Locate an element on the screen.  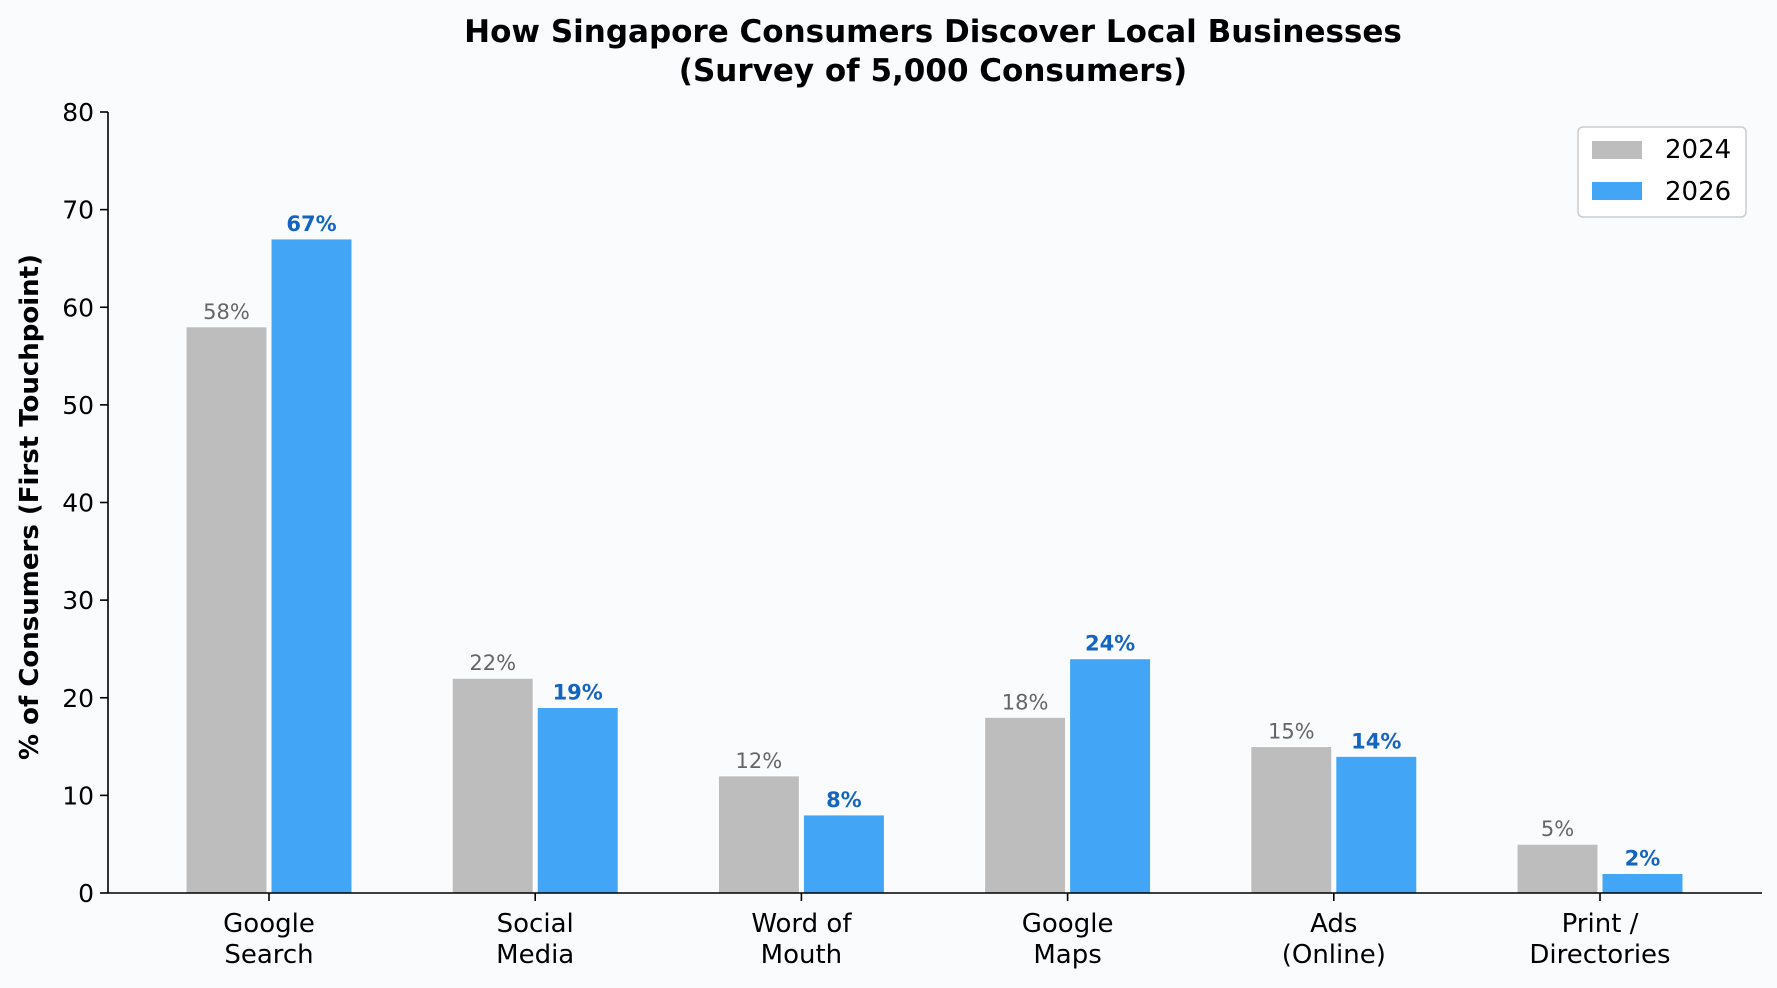
bar-value-label: 22% is located at coordinates (492, 663).